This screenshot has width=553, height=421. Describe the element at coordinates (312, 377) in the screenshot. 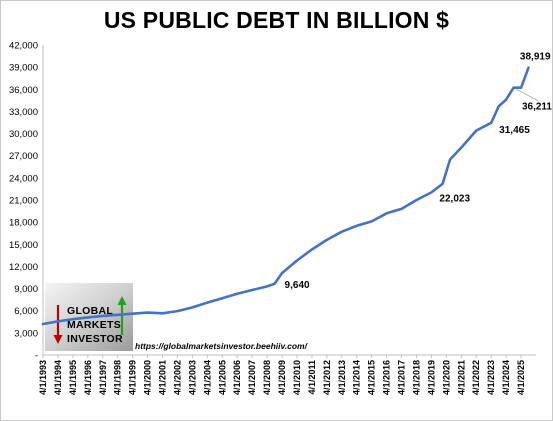

I see `x-tick-label: 4/1/2011` at that location.